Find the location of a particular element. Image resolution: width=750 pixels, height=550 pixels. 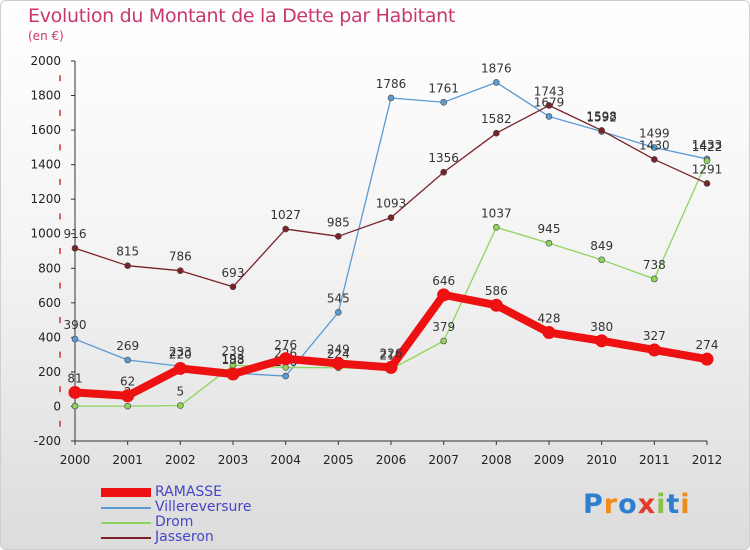

y-tick-label: 1800 is located at coordinates (45, 96).